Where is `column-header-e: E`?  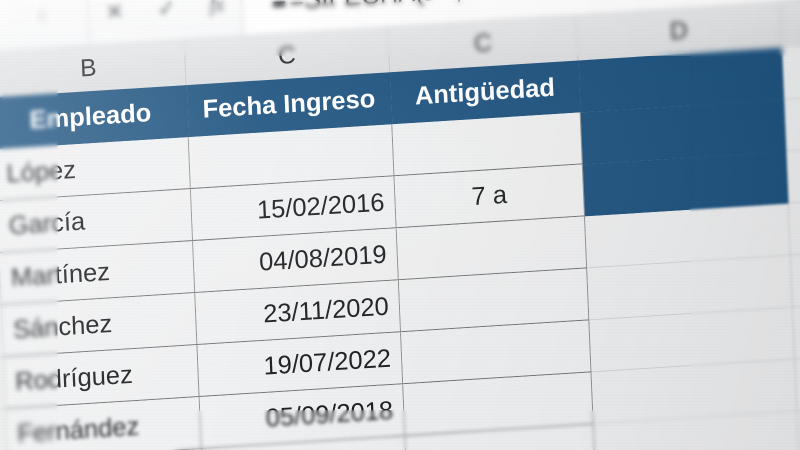 column-header-e: E is located at coordinates (790, 24).